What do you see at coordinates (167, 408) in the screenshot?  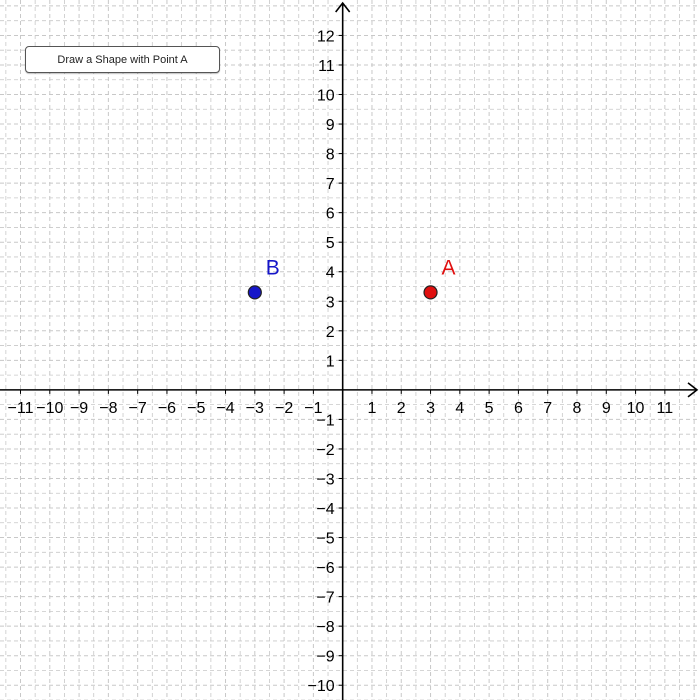 I see `x-tick-label: −6` at bounding box center [167, 408].